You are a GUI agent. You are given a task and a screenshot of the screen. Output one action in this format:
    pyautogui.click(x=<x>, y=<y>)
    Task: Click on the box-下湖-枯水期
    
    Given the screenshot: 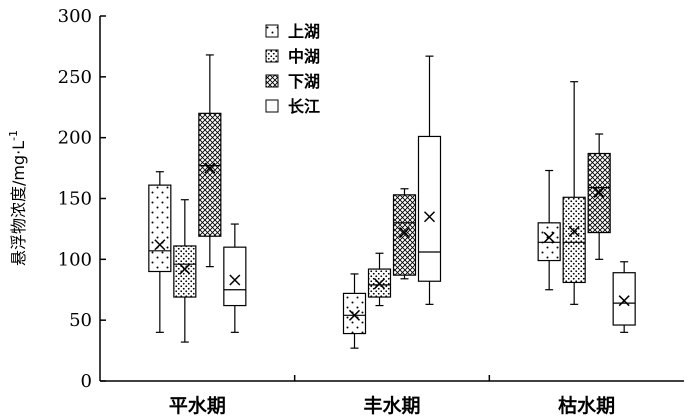 What is the action you would take?
    pyautogui.click(x=599, y=196)
    